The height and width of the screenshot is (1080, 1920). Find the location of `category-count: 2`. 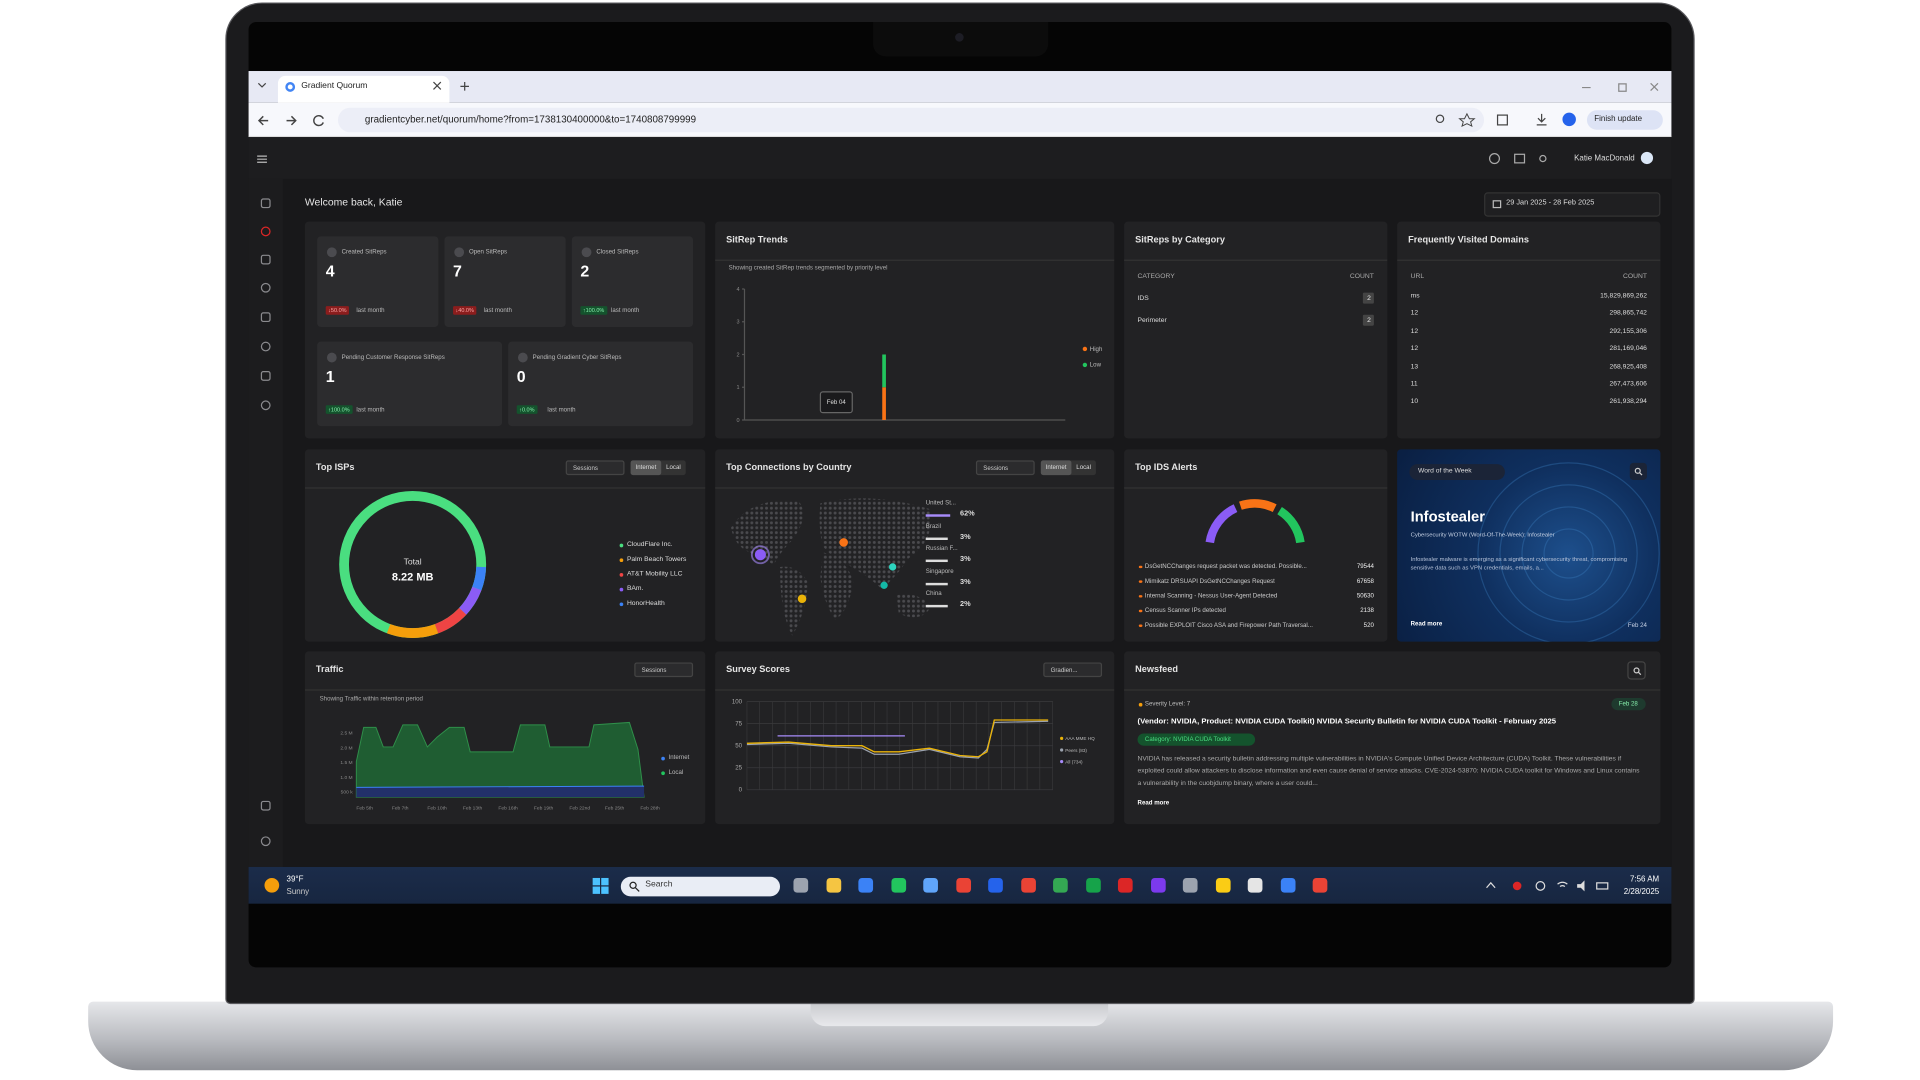

category-count: 2 is located at coordinates (1369, 299).